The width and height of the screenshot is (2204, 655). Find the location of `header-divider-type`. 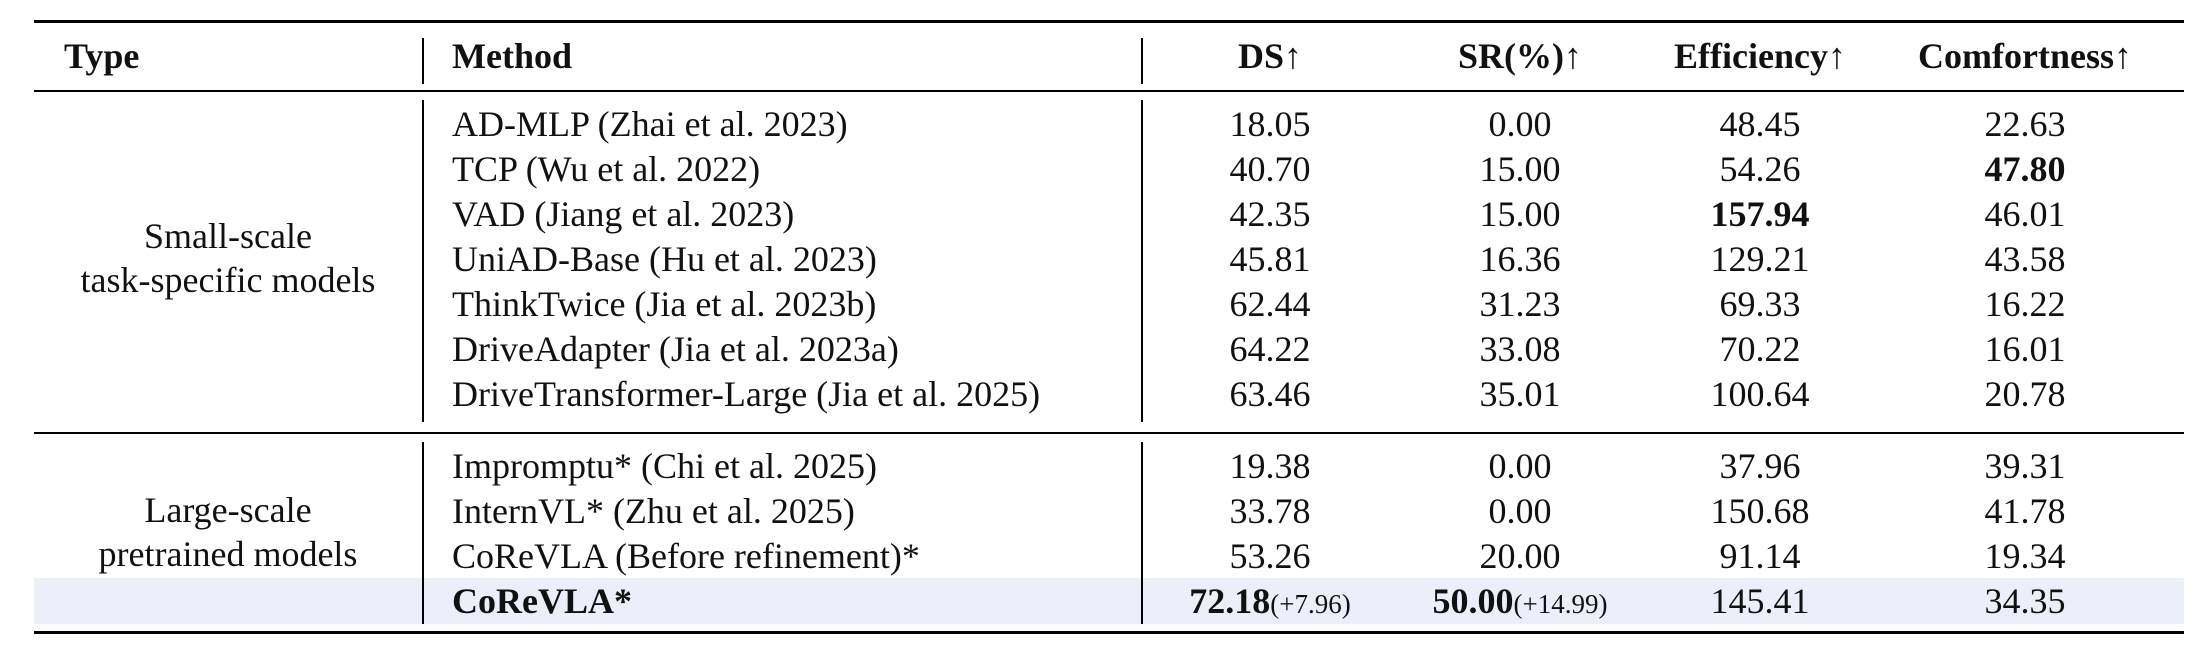

header-divider-type is located at coordinates (423, 61).